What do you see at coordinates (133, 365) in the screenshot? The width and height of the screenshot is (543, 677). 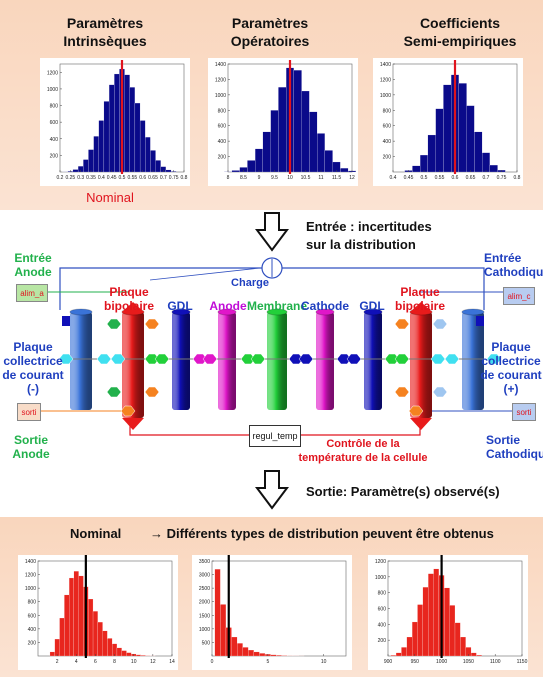 I see `bipolar-left-column-shade` at bounding box center [133, 365].